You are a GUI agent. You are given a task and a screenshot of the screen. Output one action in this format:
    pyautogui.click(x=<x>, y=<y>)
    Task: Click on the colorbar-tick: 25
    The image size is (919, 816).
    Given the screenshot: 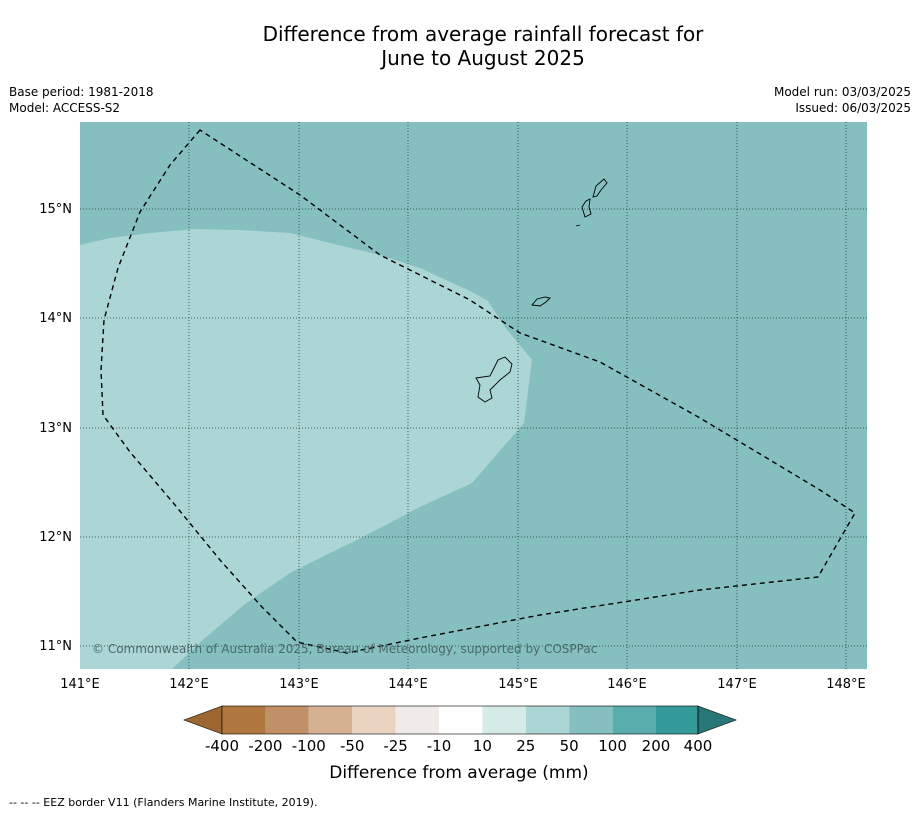 What is the action you would take?
    pyautogui.click(x=525, y=746)
    